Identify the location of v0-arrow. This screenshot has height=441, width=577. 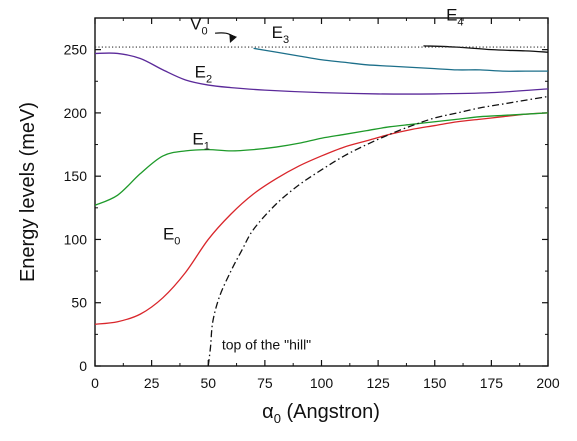
(226, 37).